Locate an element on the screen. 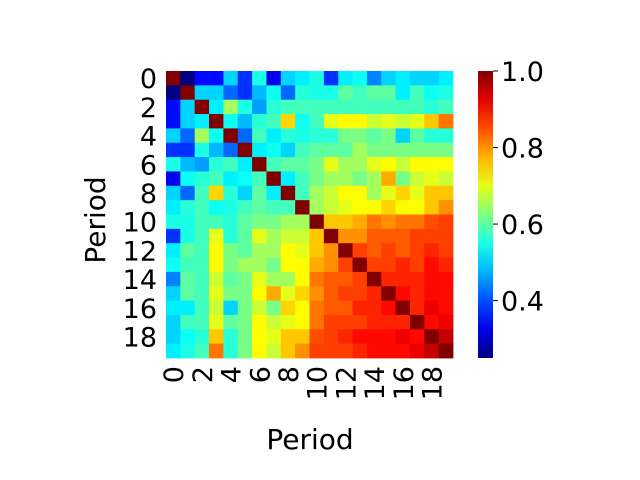 This screenshot has width=640, height=480. colorbar-ticks: 0.4 0.6 0.8 1.0 is located at coordinates (518, 187).